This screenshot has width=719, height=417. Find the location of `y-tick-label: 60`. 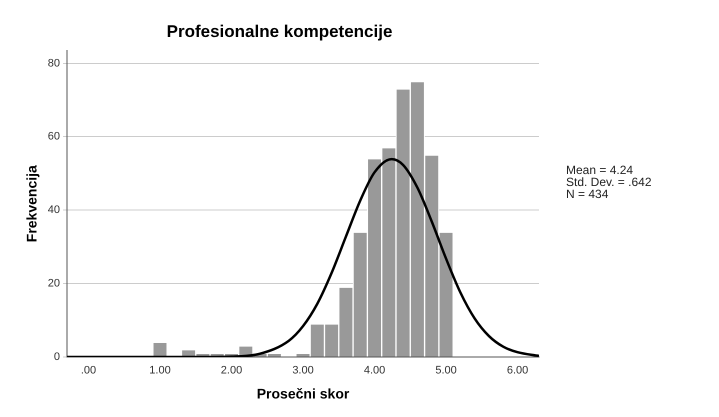

y-tick-label: 60 is located at coordinates (54, 136).